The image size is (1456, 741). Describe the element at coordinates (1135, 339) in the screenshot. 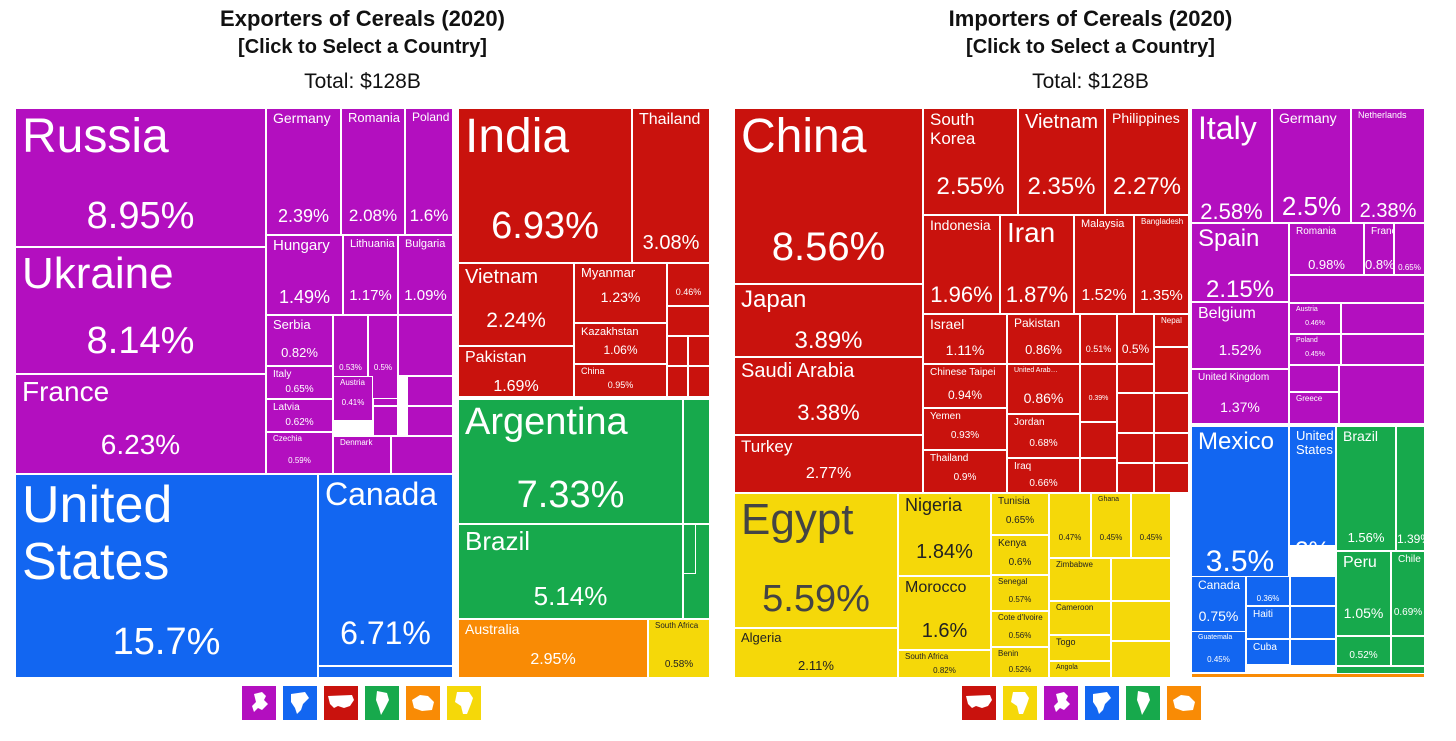

I see `importers-cell-unnamed: 0.5%` at that location.